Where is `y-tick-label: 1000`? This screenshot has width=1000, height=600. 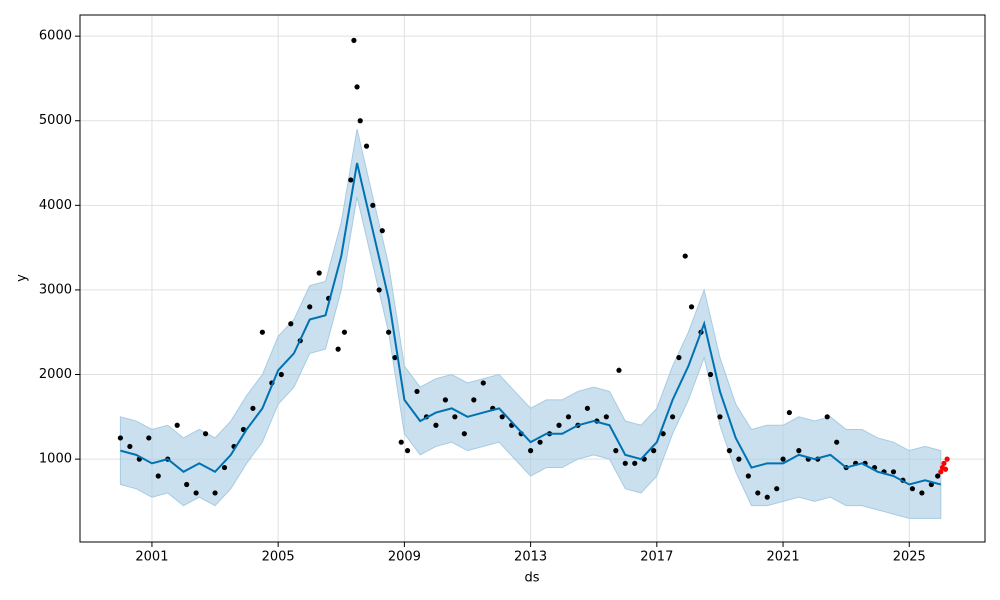
y-tick-label: 1000 is located at coordinates (55, 459).